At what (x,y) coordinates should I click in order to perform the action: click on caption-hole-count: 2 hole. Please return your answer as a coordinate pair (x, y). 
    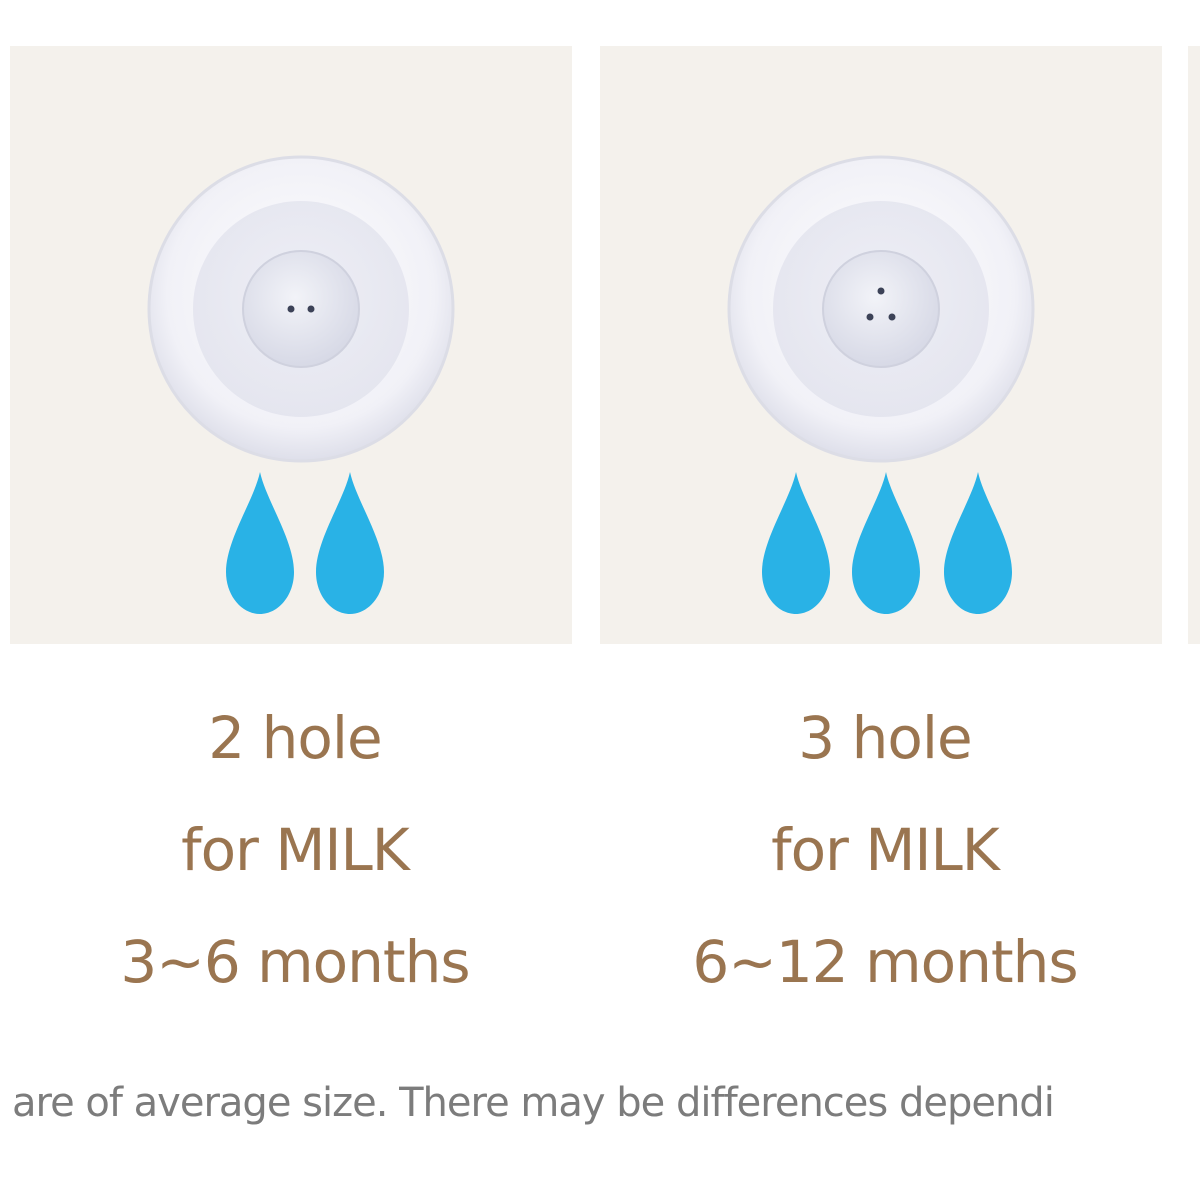
    Looking at the image, I should click on (295, 738).